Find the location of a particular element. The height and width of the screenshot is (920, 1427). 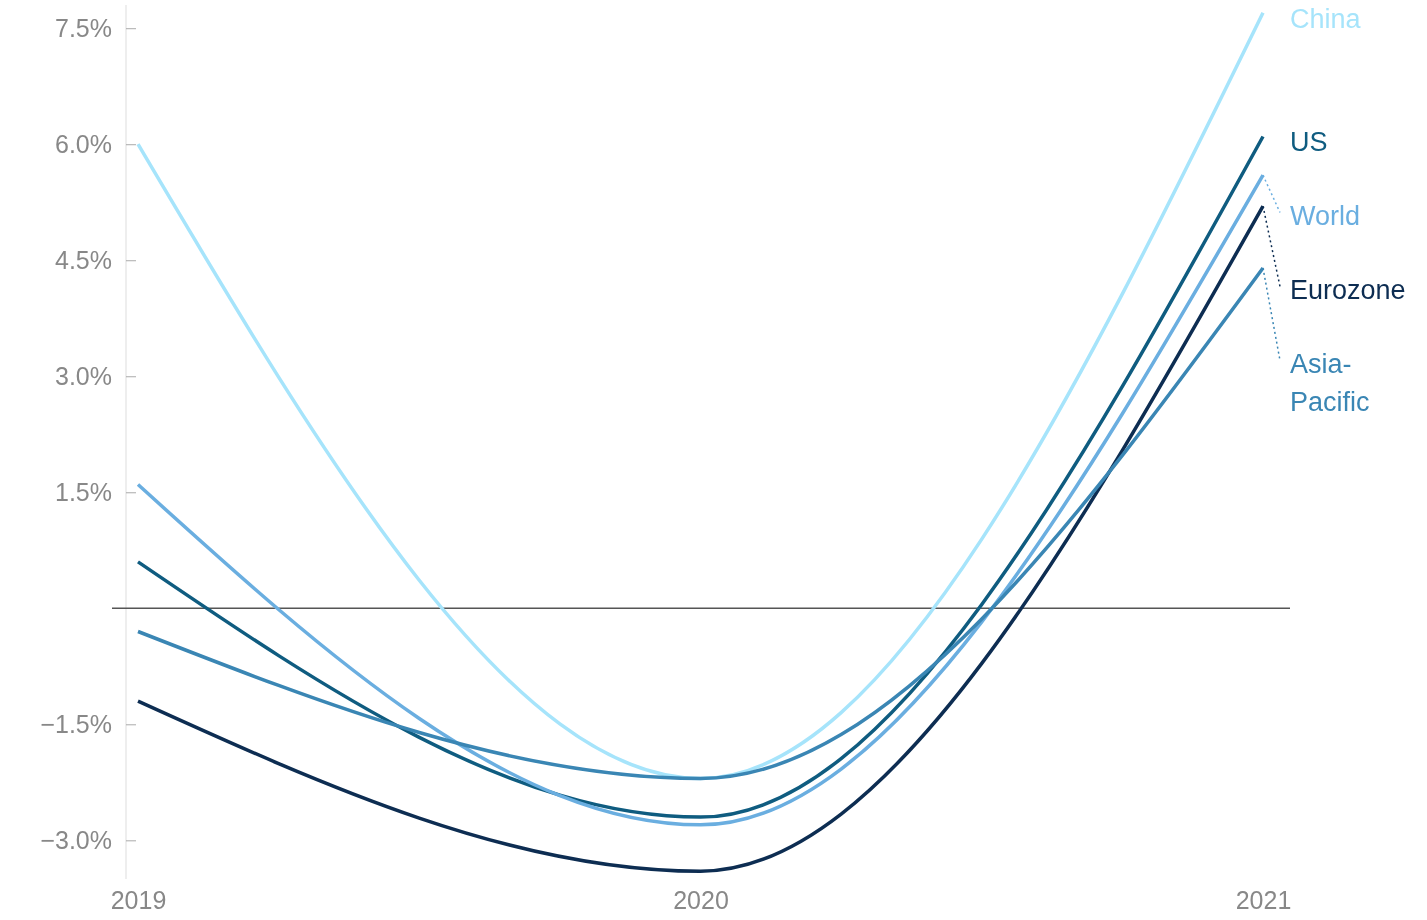

text: Eurozone is located at coordinates (1348, 290).